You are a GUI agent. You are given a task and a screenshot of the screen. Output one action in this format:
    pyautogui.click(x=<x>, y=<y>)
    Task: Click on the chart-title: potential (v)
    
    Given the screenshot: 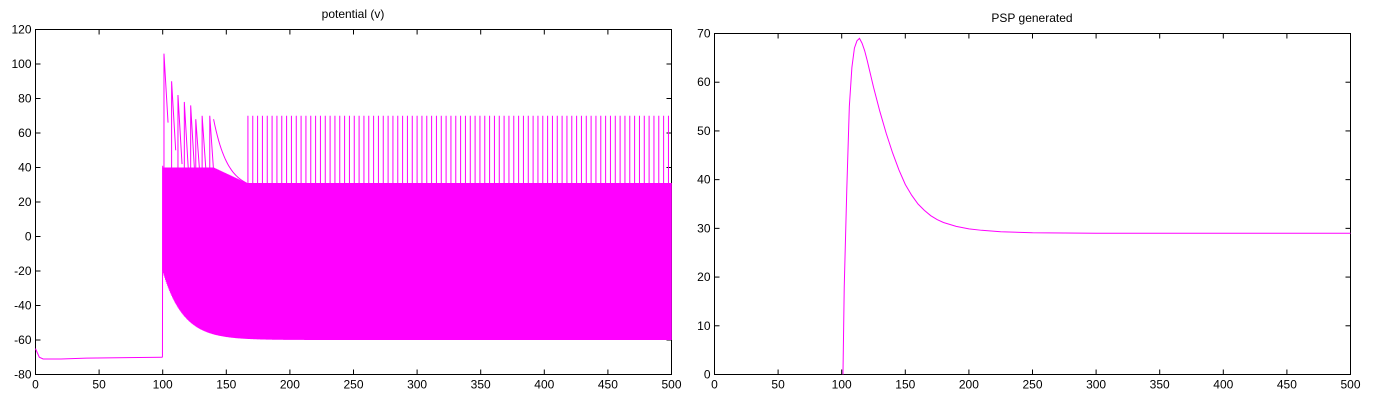 What is the action you would take?
    pyautogui.click(x=353, y=14)
    